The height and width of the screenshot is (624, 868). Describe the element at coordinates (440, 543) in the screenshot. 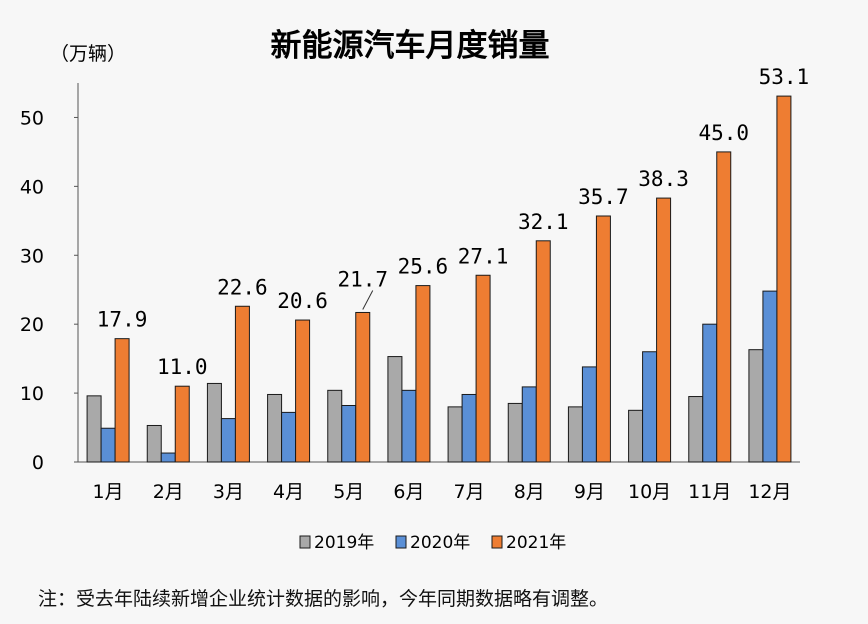

I see `legend-label: 2020年` at that location.